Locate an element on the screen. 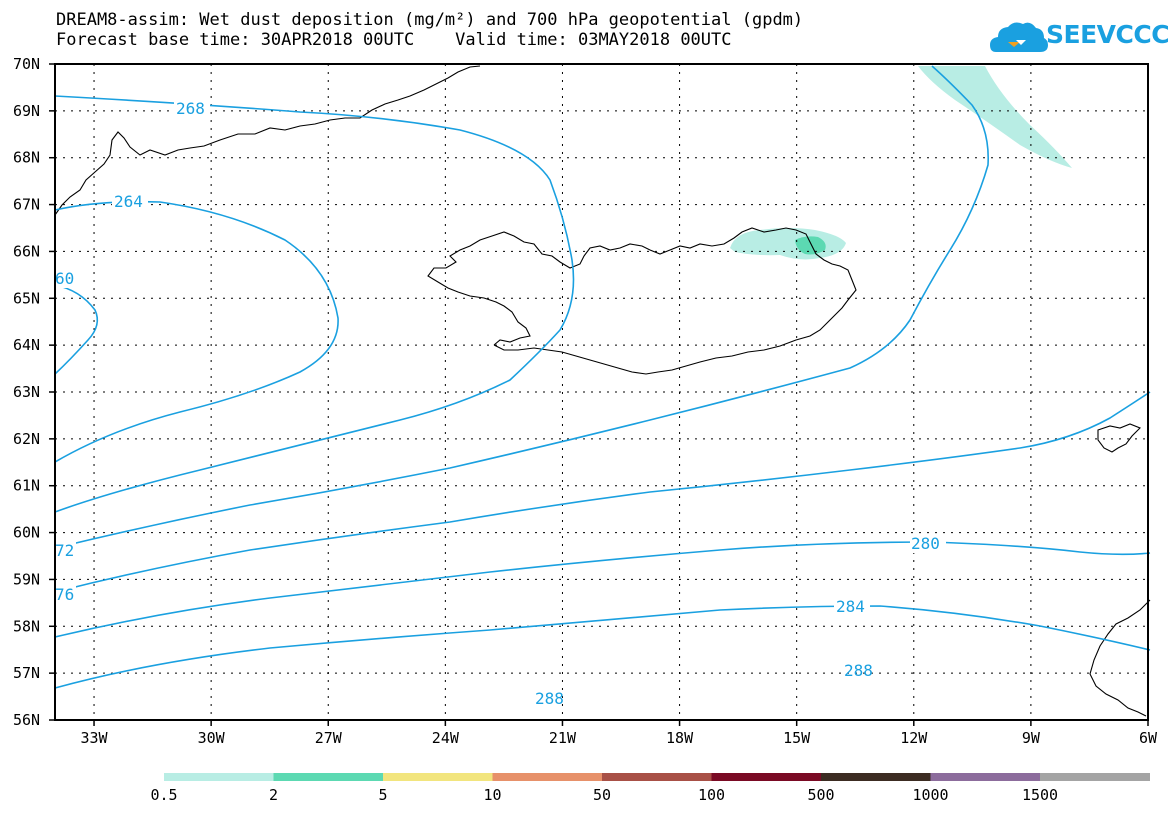 The height and width of the screenshot is (815, 1175). lat-label: 56N is located at coordinates (26, 720).